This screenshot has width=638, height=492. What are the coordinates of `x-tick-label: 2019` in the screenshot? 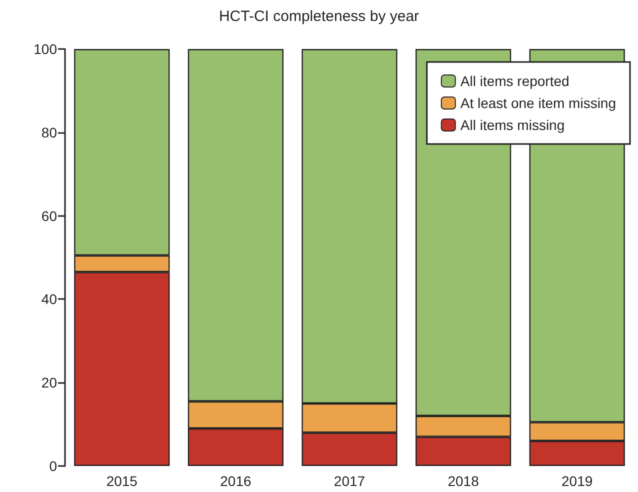 It's located at (577, 481).